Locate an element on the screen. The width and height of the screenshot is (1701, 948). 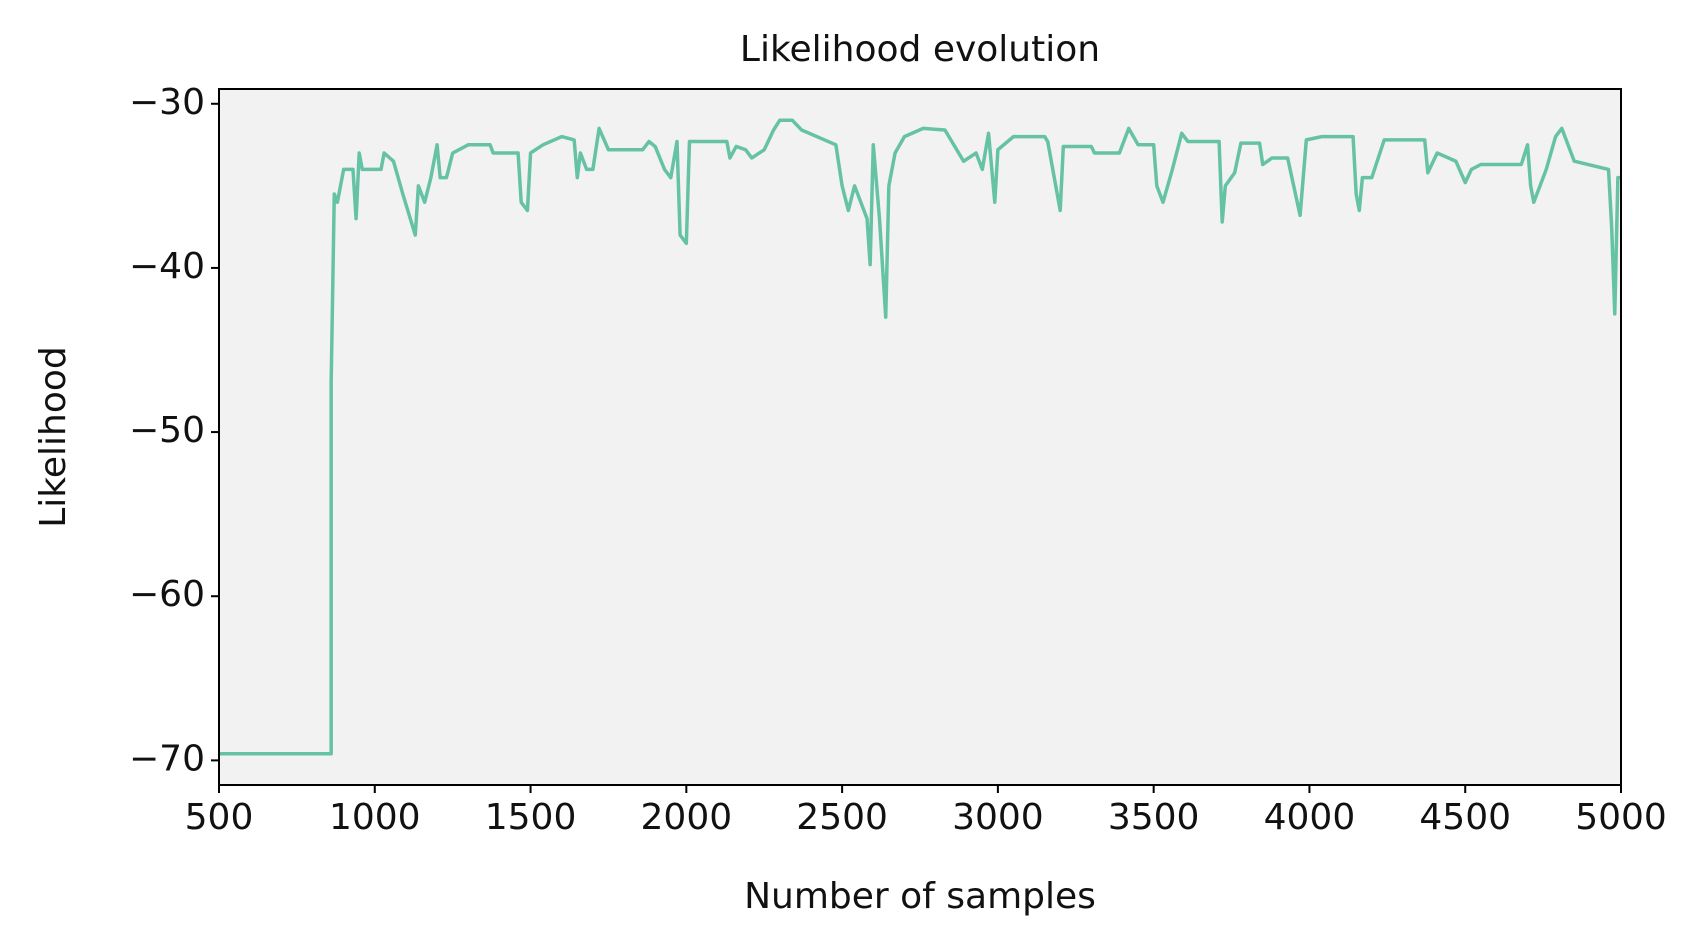
y-tick-label: −30 is located at coordinates (167, 102).